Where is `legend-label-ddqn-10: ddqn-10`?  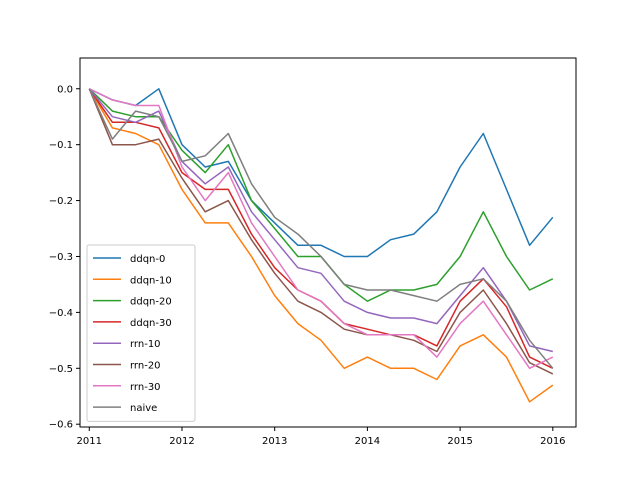 legend-label-ddqn-10: ddqn-10 is located at coordinates (151, 280).